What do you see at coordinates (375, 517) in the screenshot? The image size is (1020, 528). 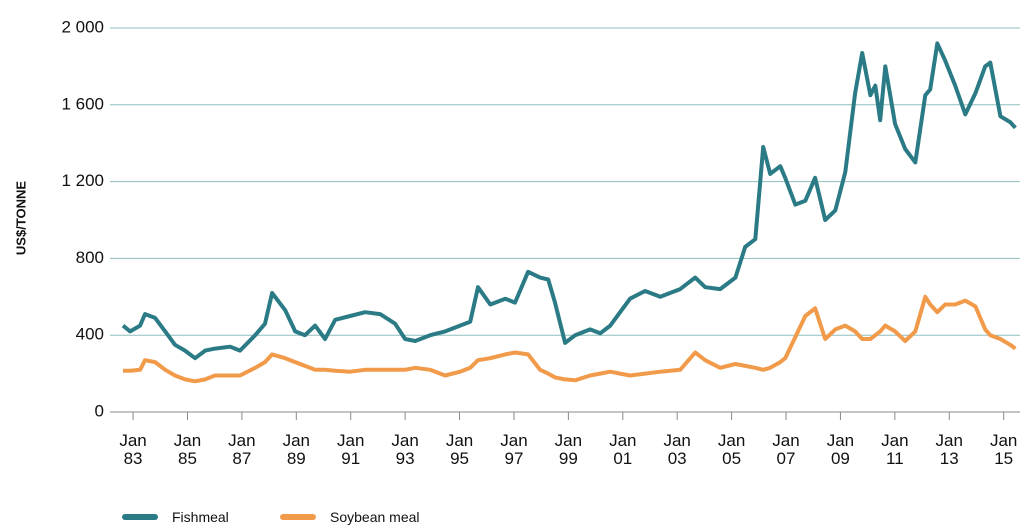 I see `legend-label: Soybean meal` at bounding box center [375, 517].